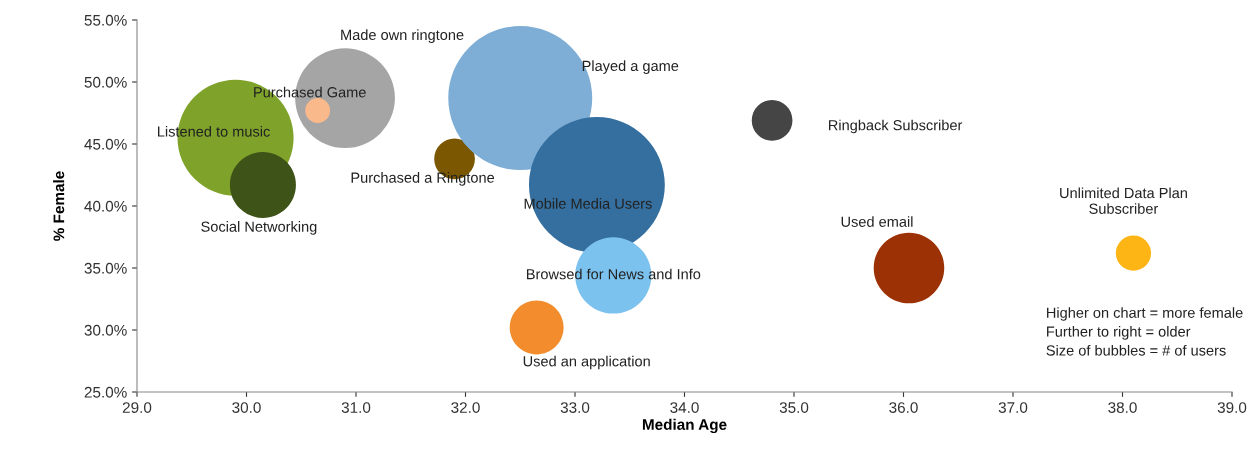 The width and height of the screenshot is (1252, 451). What do you see at coordinates (465, 407) in the screenshot?
I see `x-tick-label: 32.0` at bounding box center [465, 407].